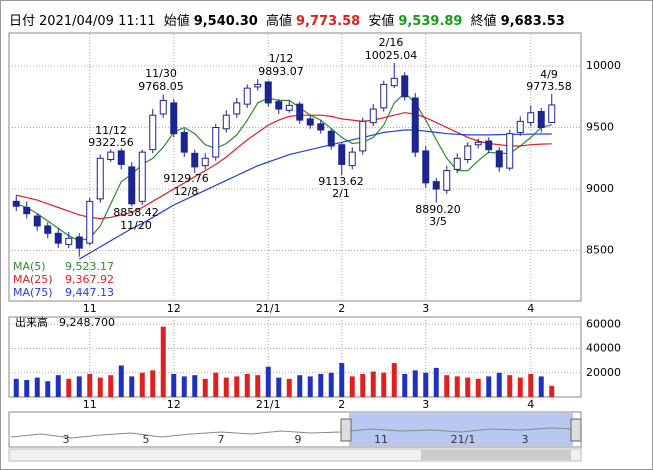 This screenshot has width=653, height=470. I want to click on navigator-label: 9, so click(298, 439).